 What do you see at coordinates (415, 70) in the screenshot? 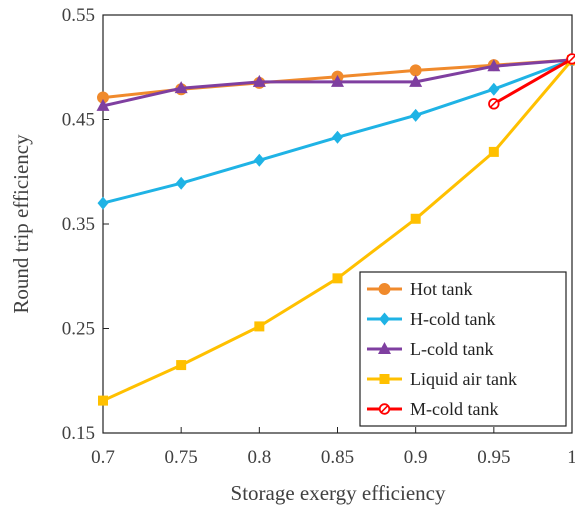
I see `data-point-hot-tank` at bounding box center [415, 70].